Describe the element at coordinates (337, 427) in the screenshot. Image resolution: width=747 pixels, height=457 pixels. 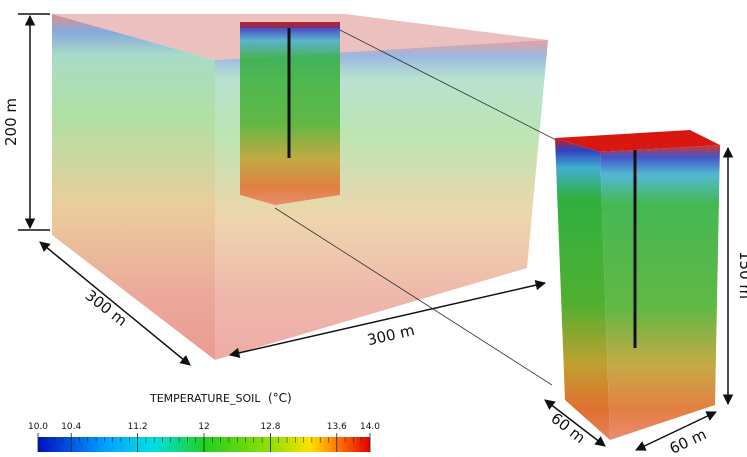
I see `colorbar-tick-label: 13.6` at that location.